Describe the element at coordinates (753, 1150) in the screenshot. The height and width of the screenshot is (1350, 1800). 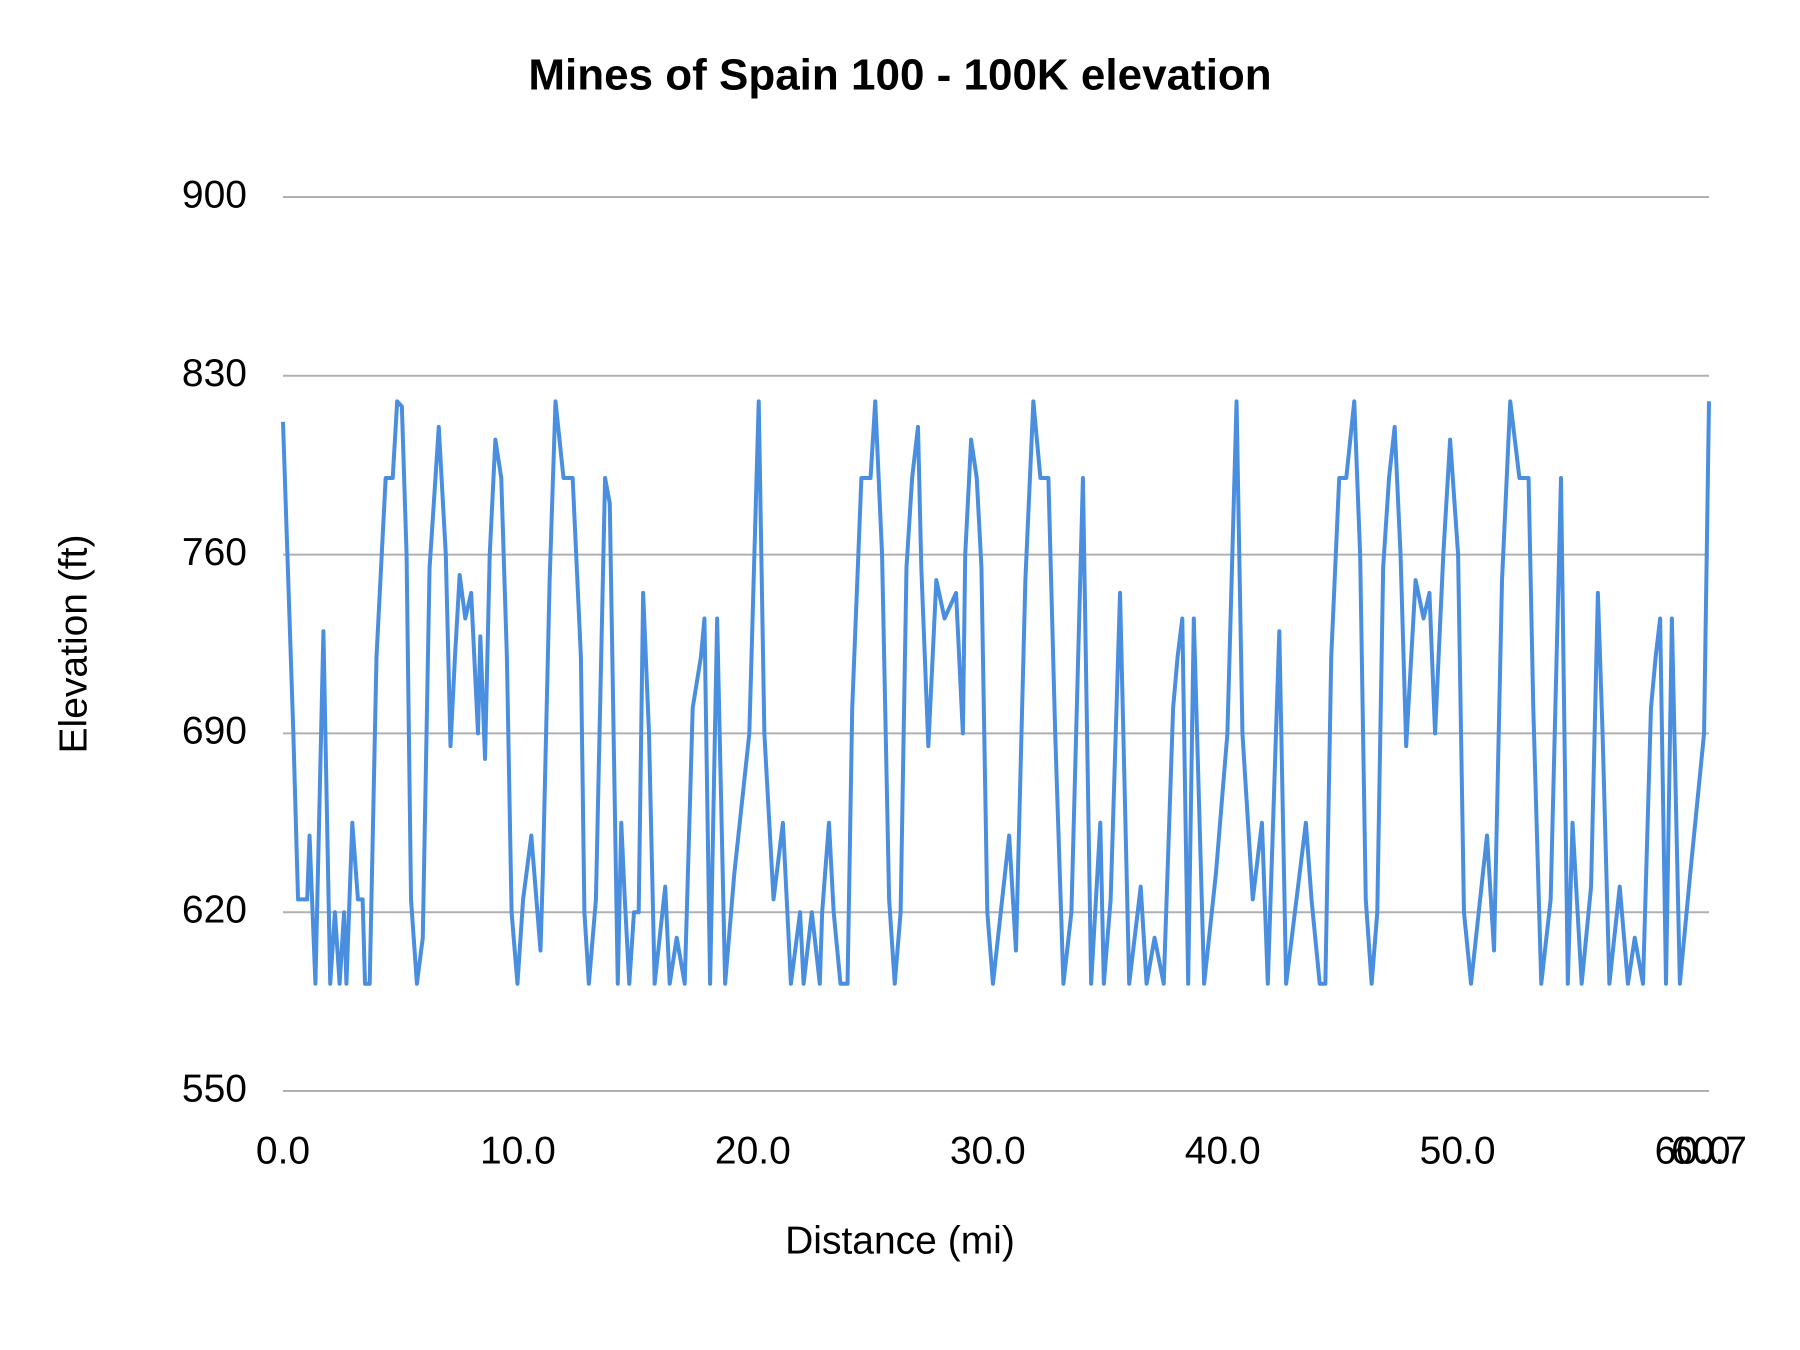
I see `x-tick-label: 20.0` at that location.